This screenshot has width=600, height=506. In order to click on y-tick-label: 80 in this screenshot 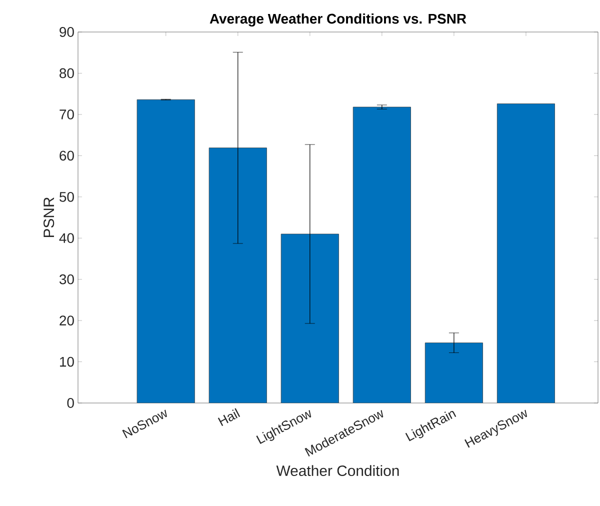, I will do `click(67, 73)`.